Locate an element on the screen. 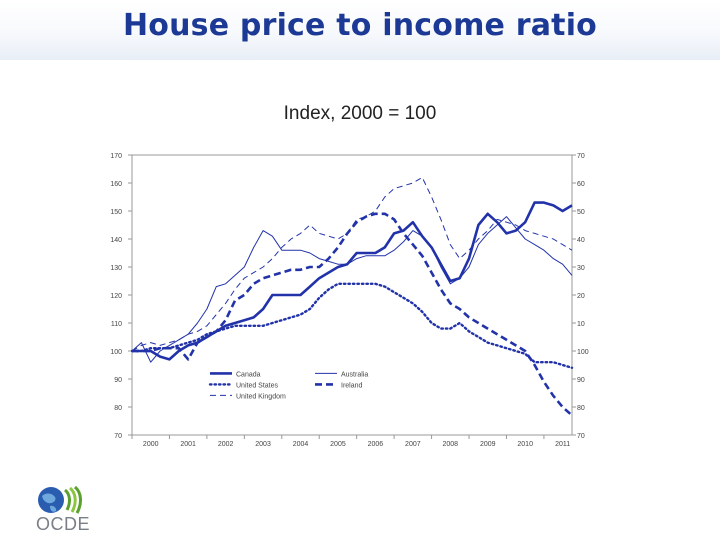  x-tick-label: 2008 is located at coordinates (451, 444).